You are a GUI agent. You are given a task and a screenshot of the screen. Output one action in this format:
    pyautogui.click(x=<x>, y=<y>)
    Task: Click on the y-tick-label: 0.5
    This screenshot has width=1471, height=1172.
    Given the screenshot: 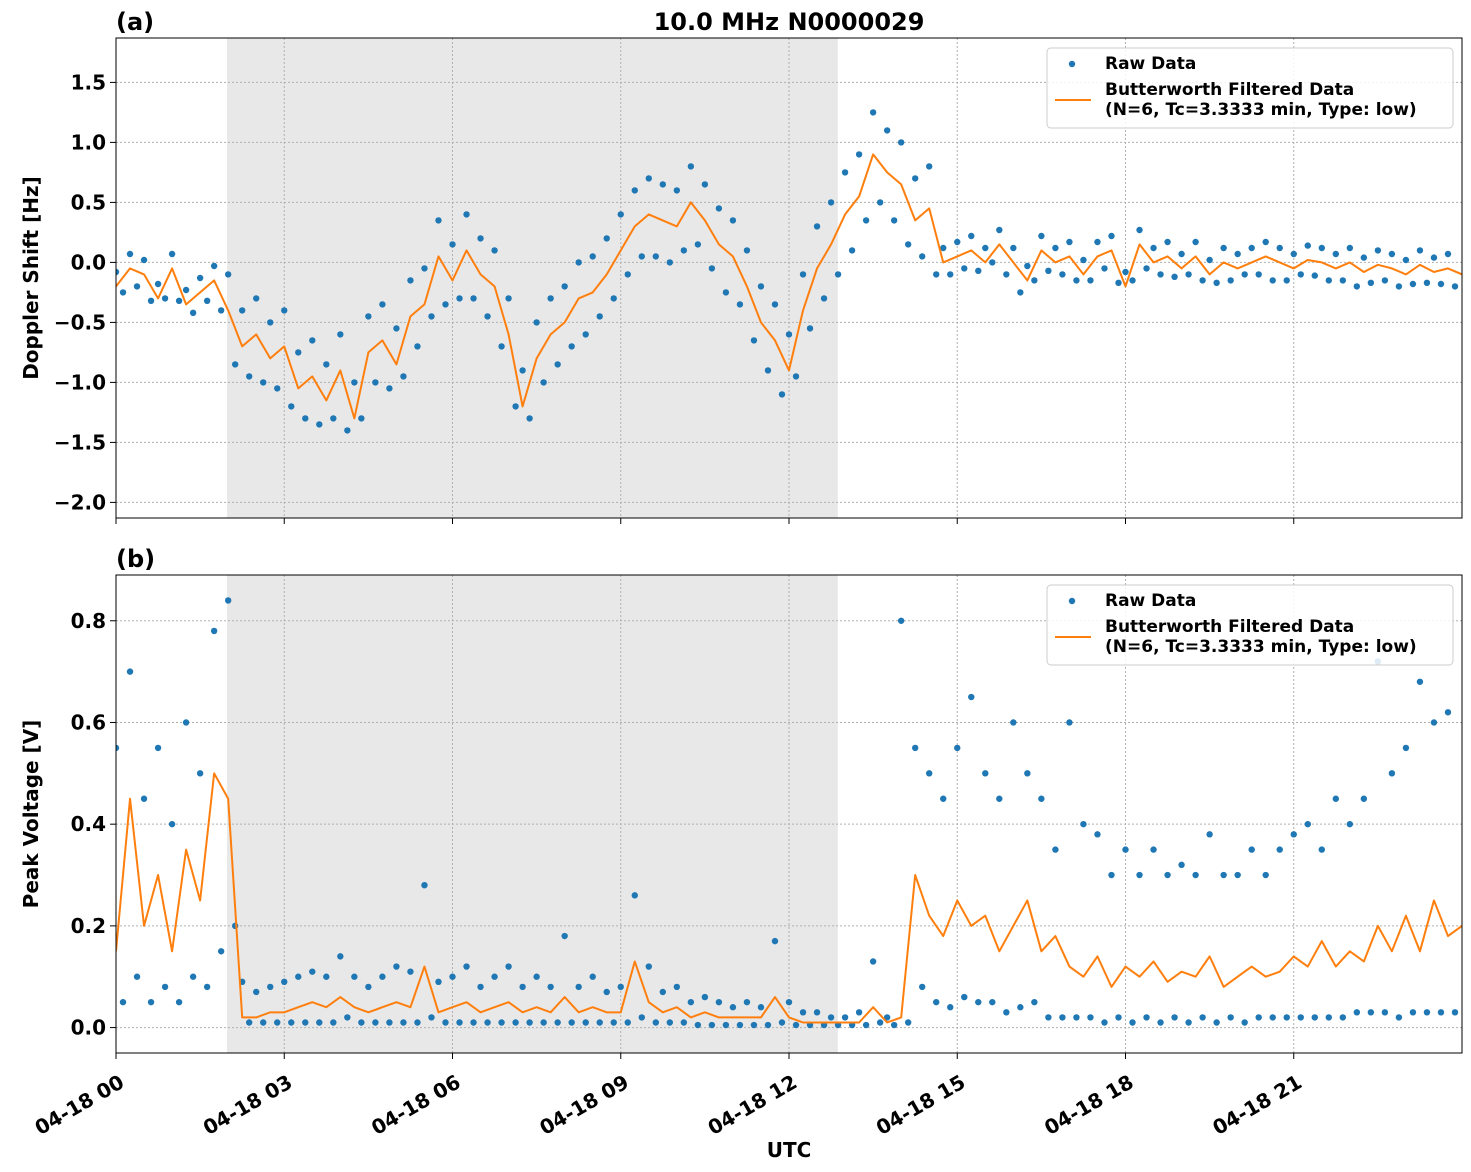 What is the action you would take?
    pyautogui.click(x=88, y=202)
    